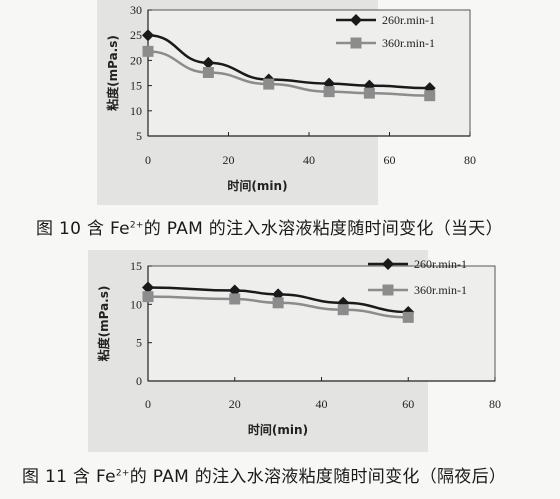 The image size is (560, 499). What do you see at coordinates (83, 229) in the screenshot?
I see `caption-prefix: 图 10 含 Fe` at bounding box center [83, 229].